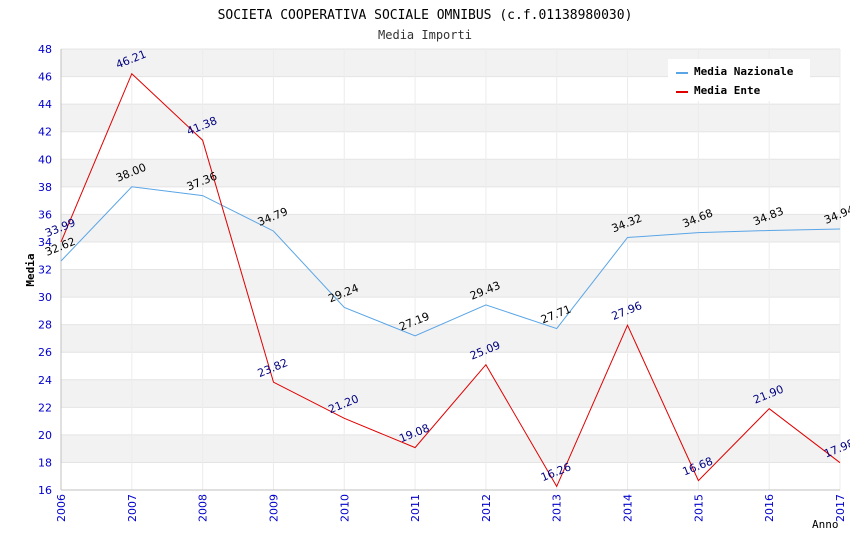  I want to click on y-tick-label: 16, so click(45, 490).